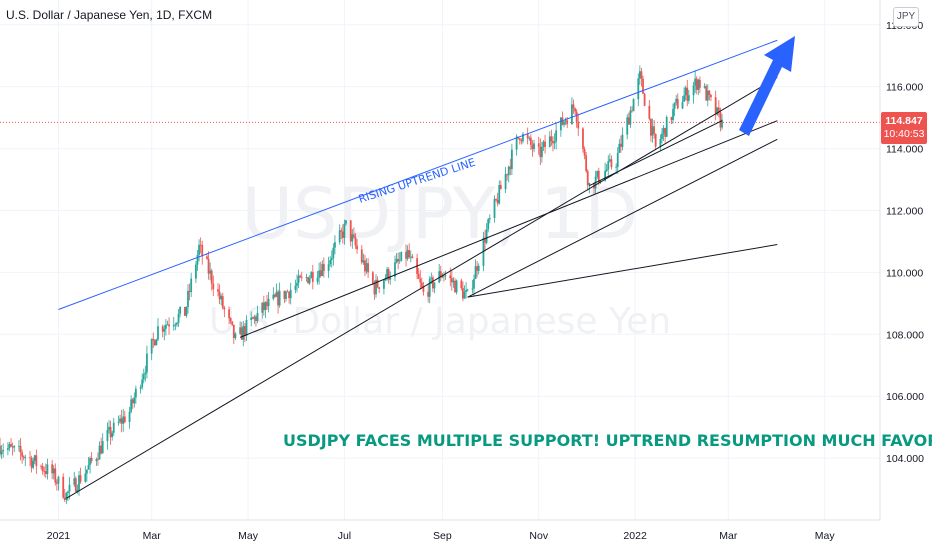 The image size is (932, 555). I want to click on currency-badge: JPY, so click(906, 17).